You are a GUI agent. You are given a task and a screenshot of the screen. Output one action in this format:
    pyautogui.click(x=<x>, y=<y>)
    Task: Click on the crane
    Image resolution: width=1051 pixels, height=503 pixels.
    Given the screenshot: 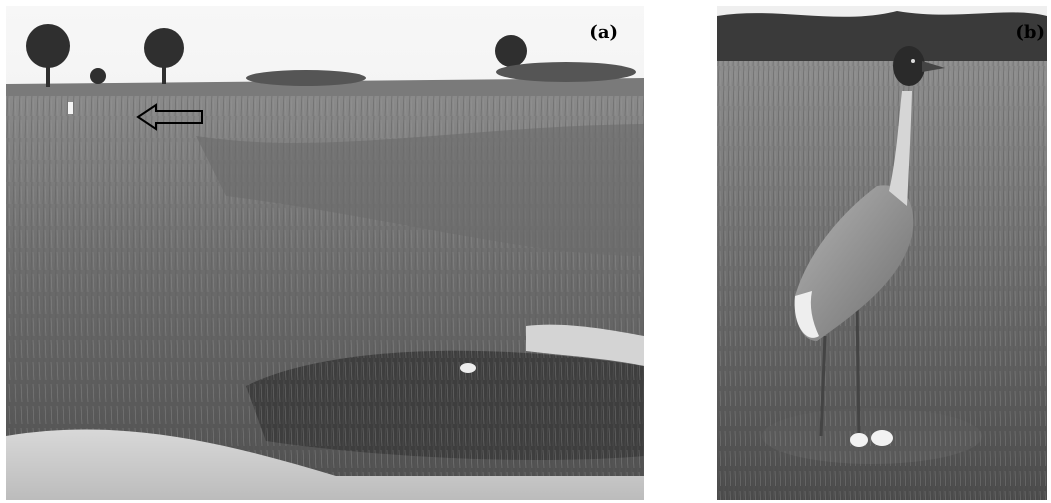 What is the action you would take?
    pyautogui.click(x=869, y=242)
    